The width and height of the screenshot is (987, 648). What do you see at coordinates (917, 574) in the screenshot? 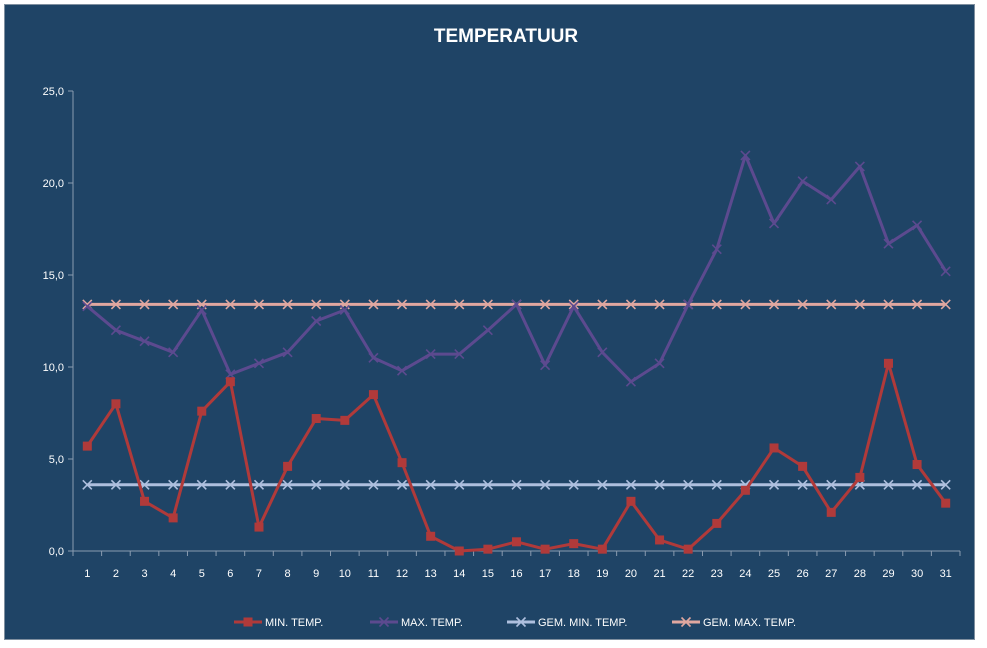
I see `x-tick-label: 30` at bounding box center [917, 574].